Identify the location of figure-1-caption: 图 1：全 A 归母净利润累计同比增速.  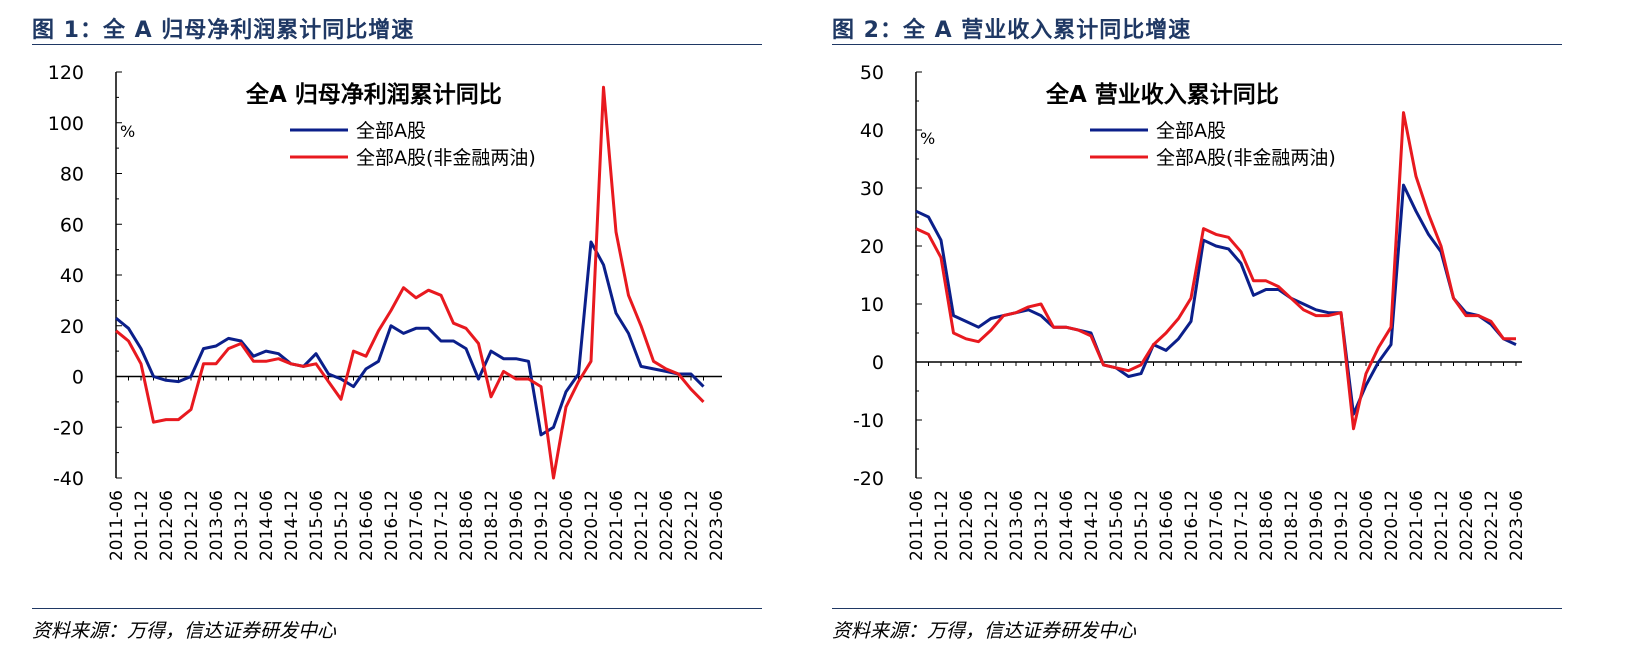
(223, 30).